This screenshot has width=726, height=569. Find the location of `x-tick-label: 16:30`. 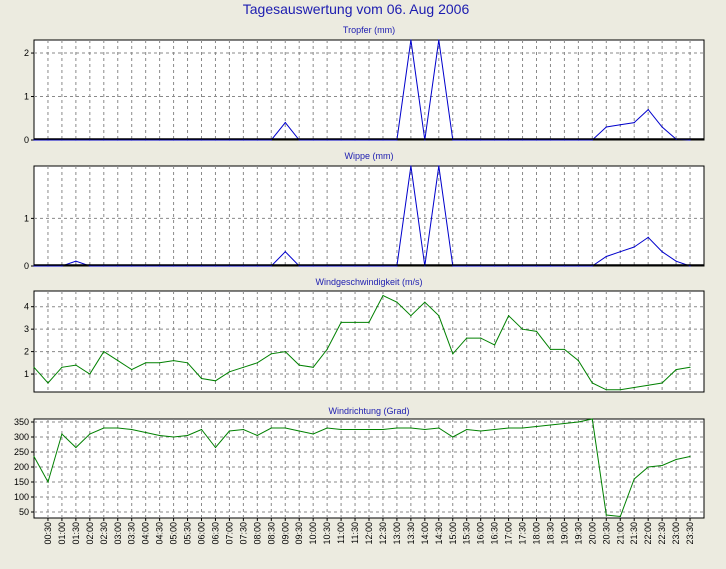

x-tick-label: 16:30 is located at coordinates (495, 533).